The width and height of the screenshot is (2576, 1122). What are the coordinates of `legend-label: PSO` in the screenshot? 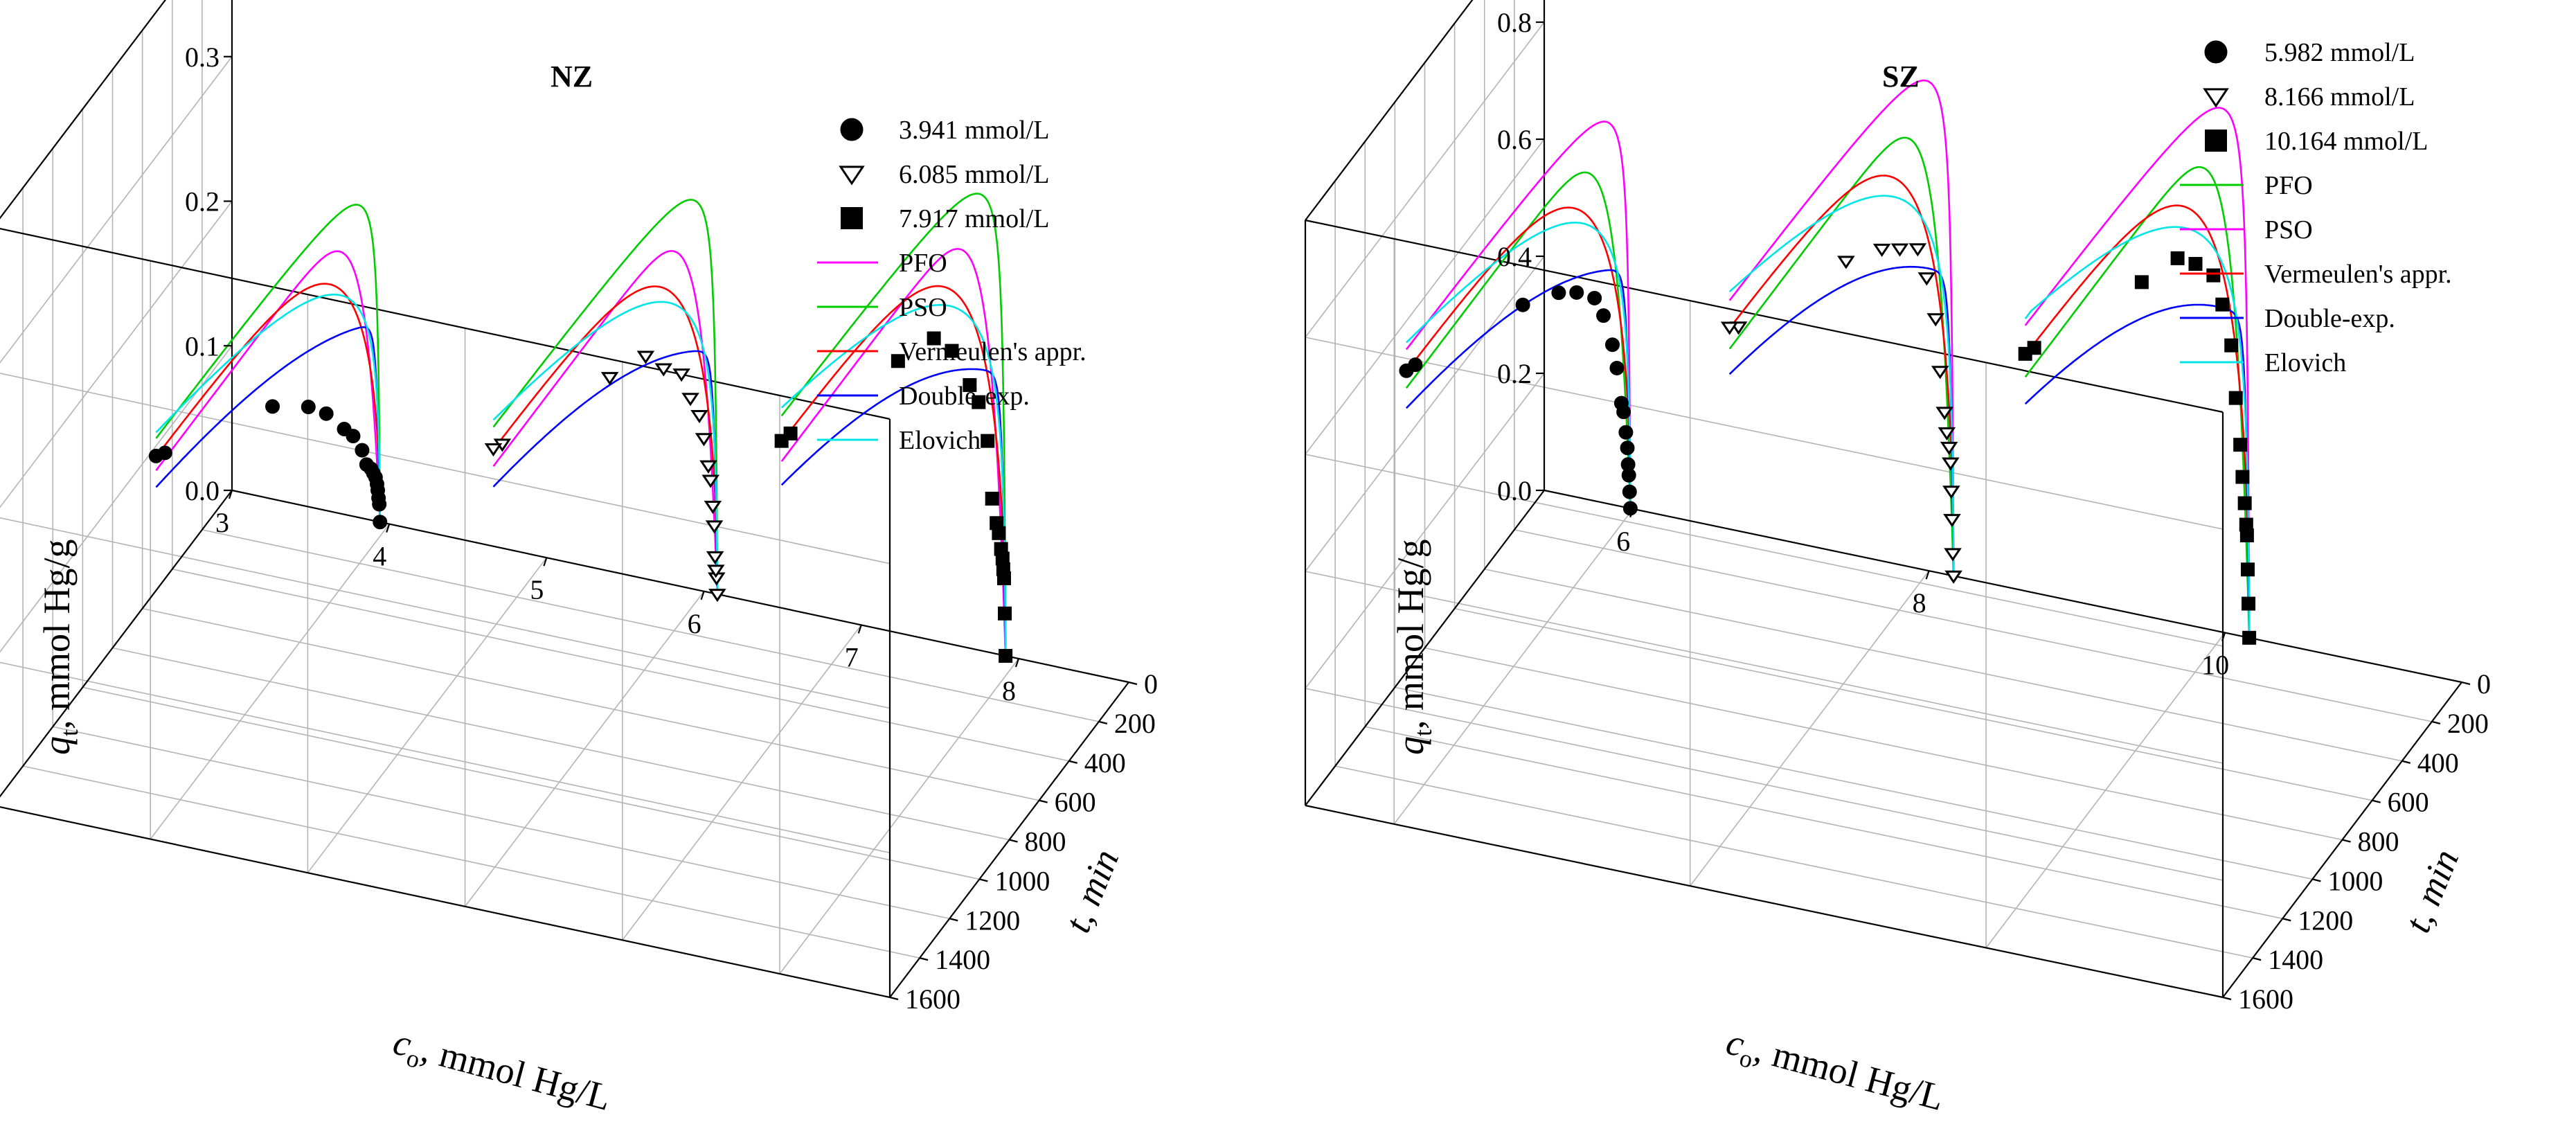 It's located at (923, 307).